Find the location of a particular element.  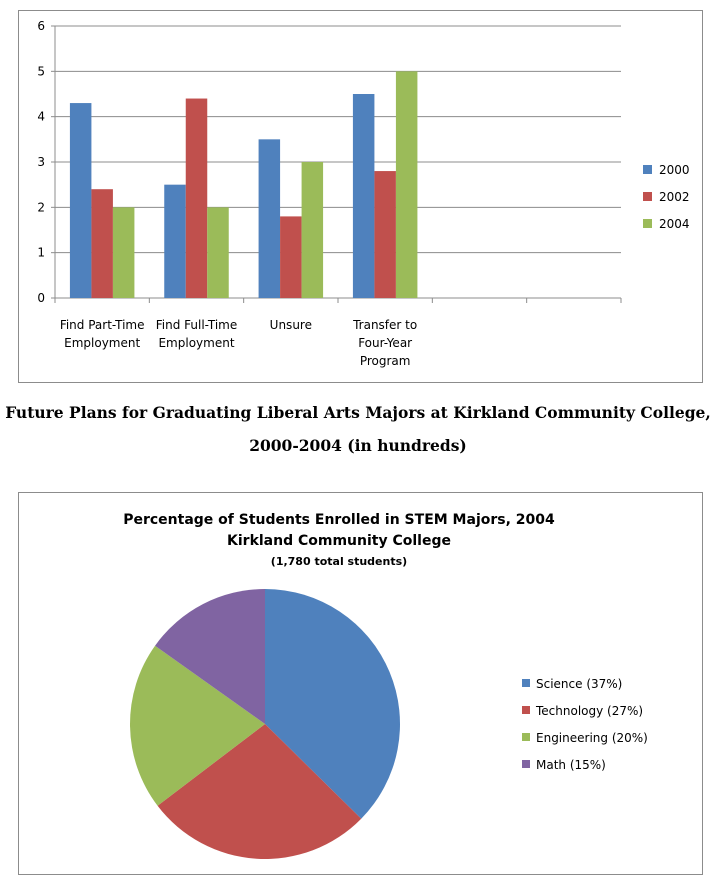

pie-note: (1,780 total students) is located at coordinates (339, 561).